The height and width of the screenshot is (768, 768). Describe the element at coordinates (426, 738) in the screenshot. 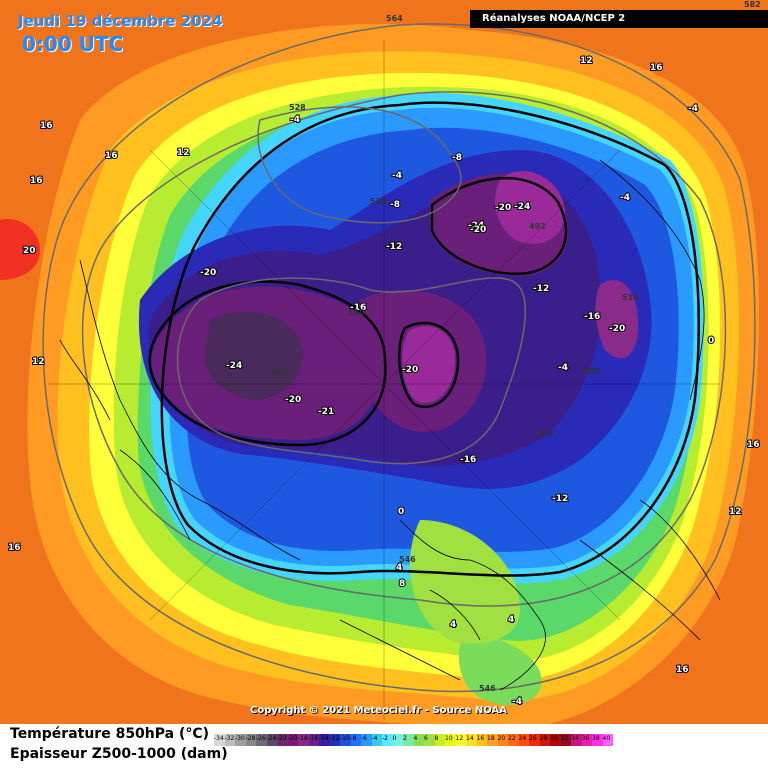

I see `scale-value: 6` at that location.